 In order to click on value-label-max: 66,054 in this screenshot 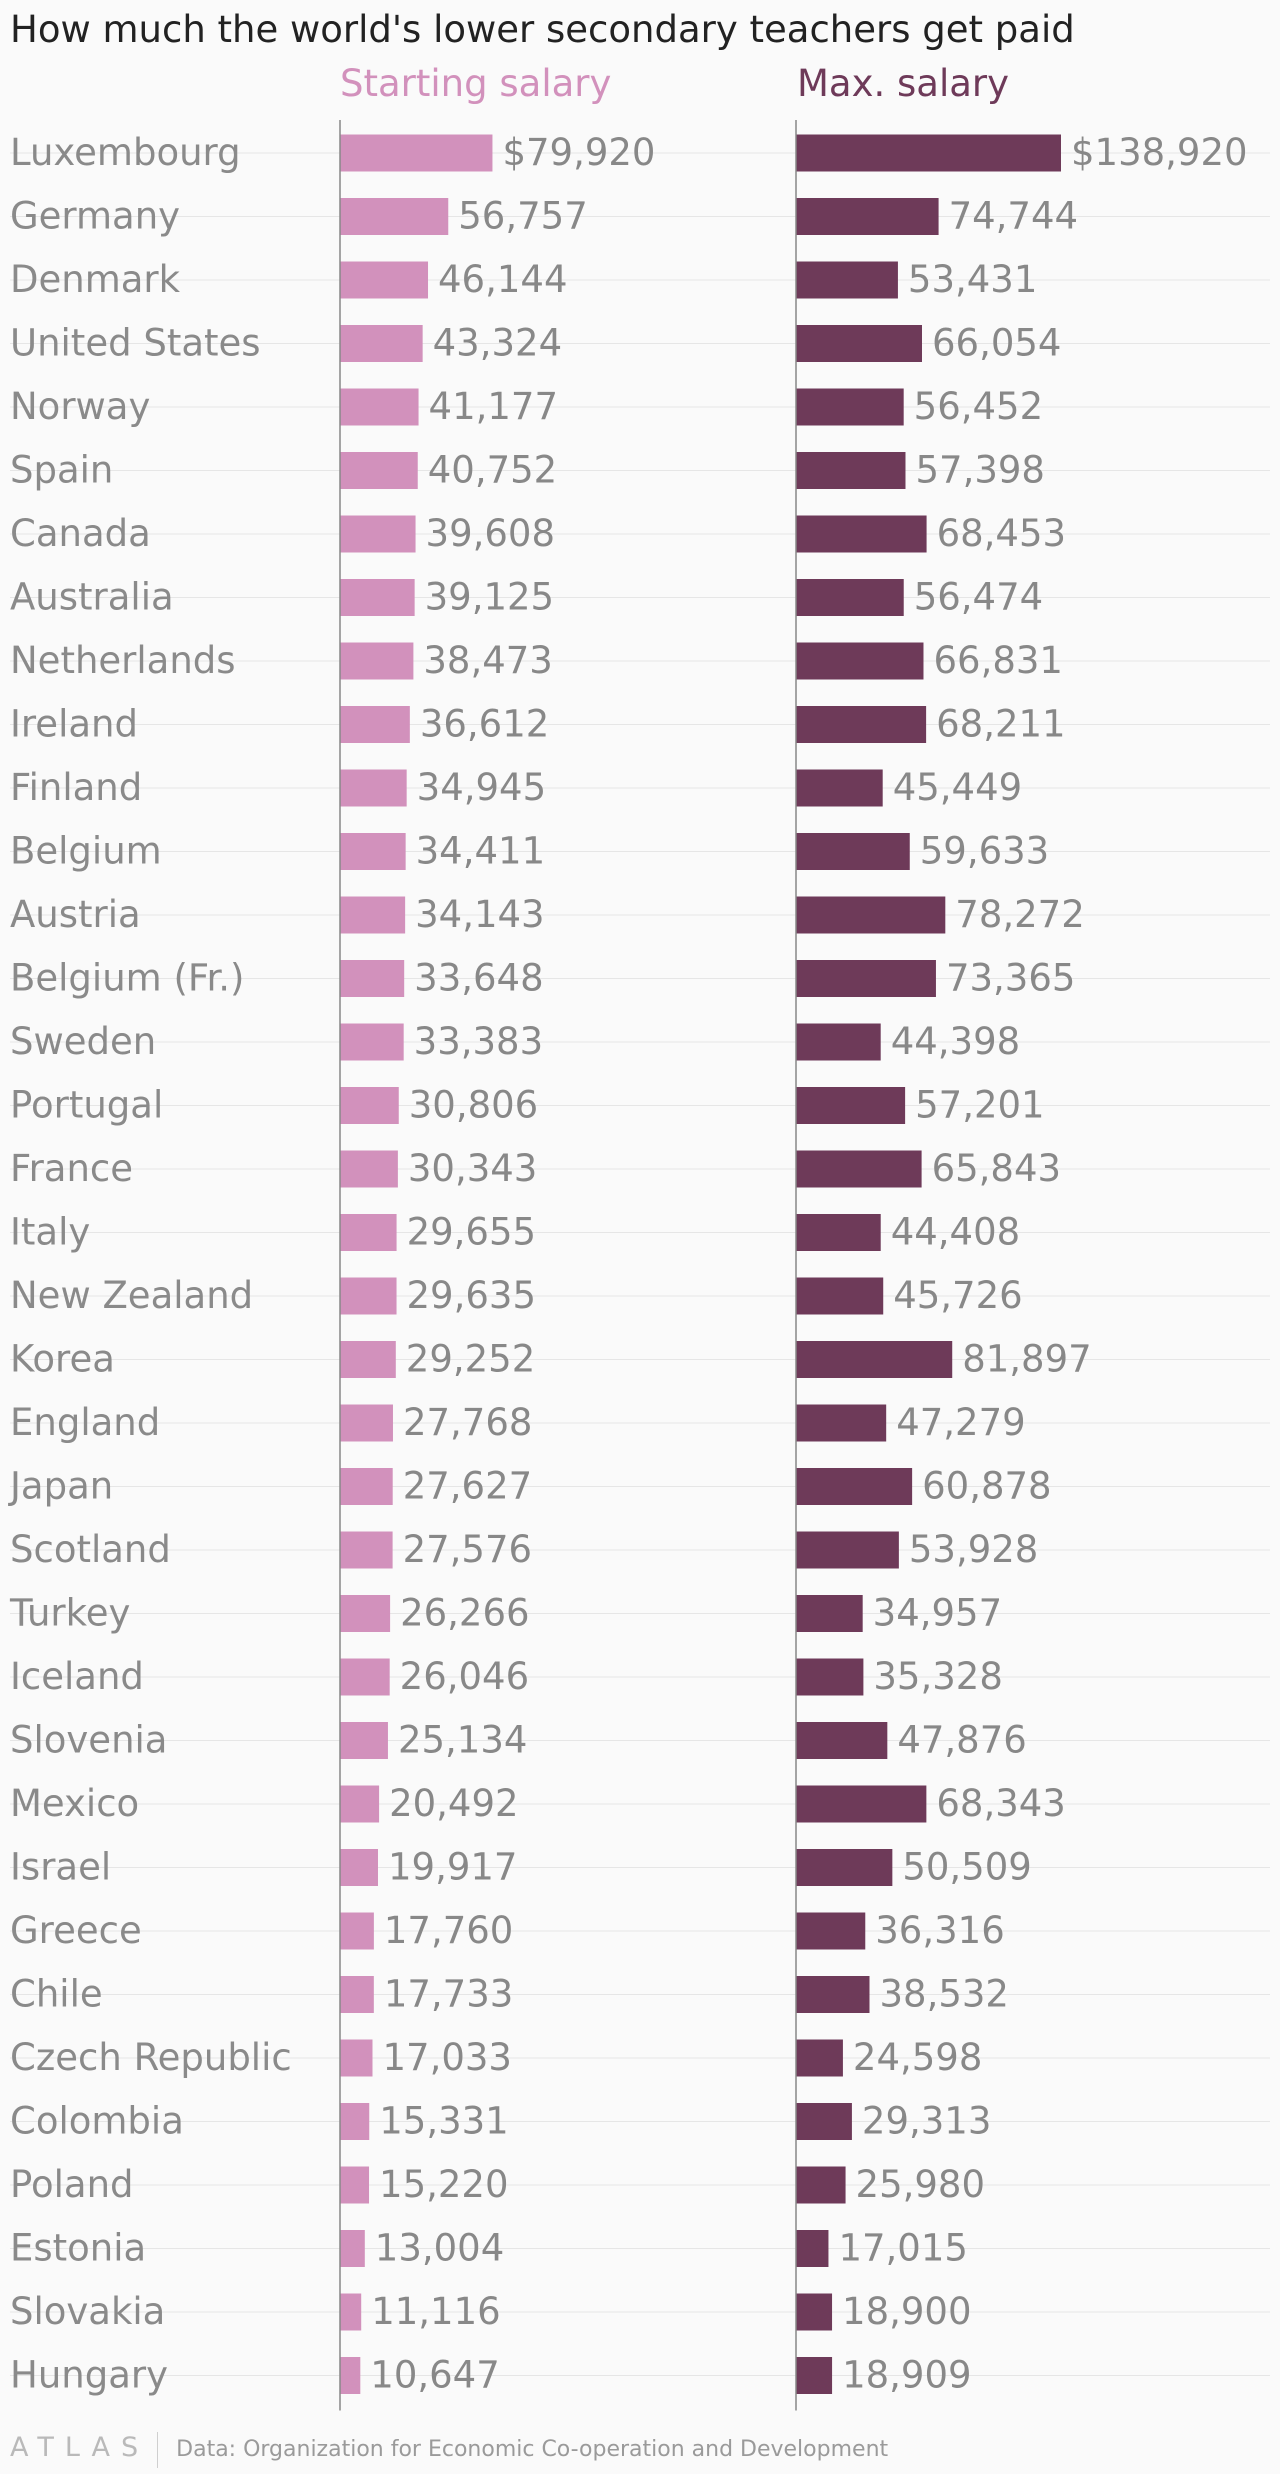, I will do `click(996, 343)`.